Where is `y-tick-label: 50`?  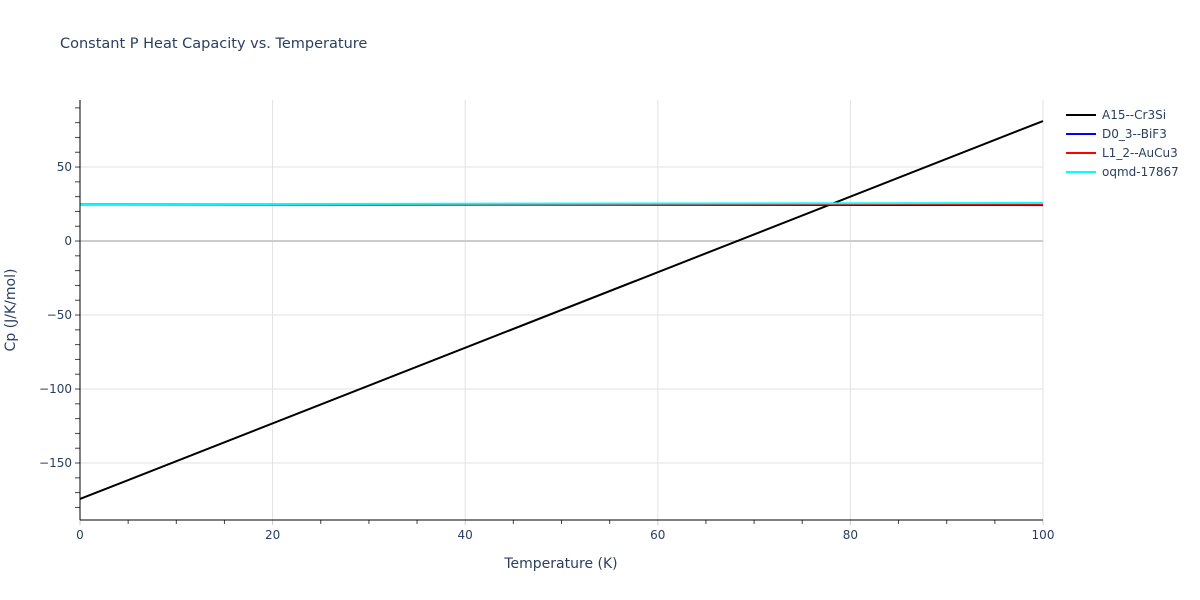
y-tick-label: 50 is located at coordinates (64, 167).